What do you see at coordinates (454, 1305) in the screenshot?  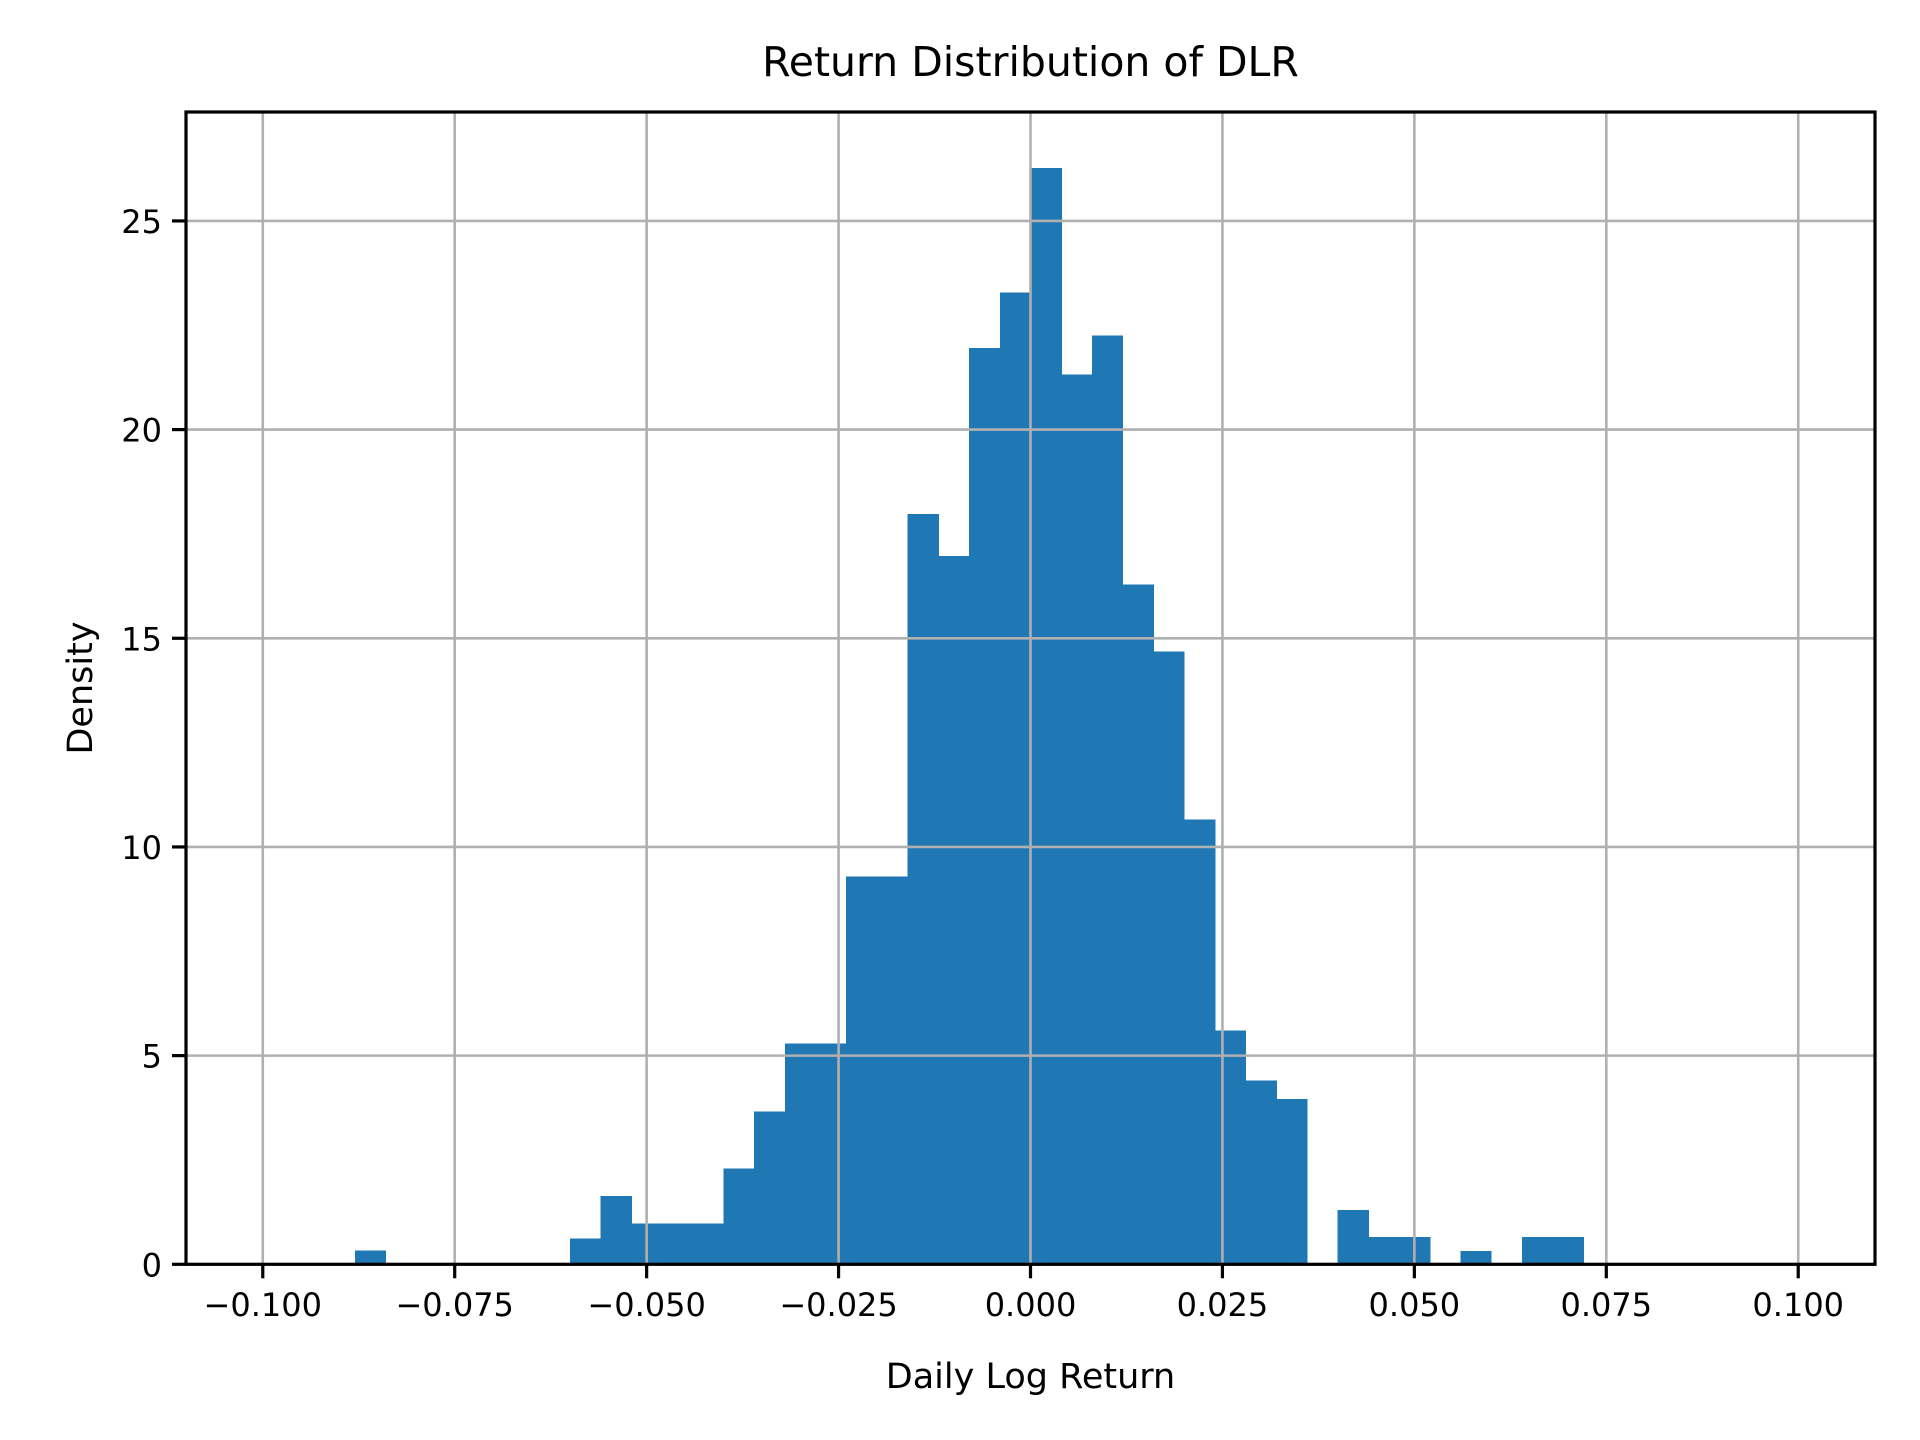 I see `x-tick-label: −0.075` at bounding box center [454, 1305].